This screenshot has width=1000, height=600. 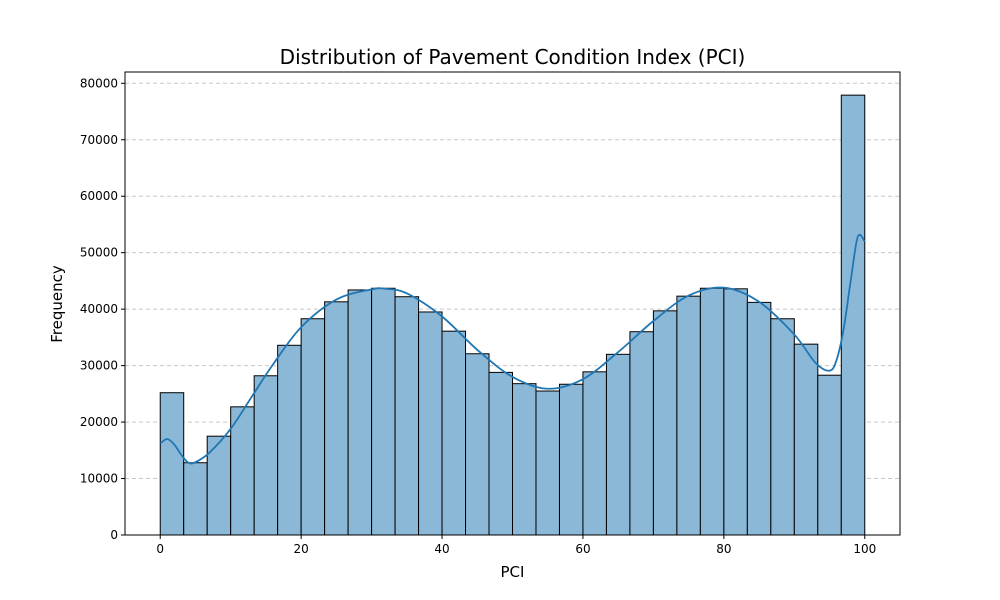 What do you see at coordinates (99, 140) in the screenshot?
I see `y-tick-label: 70000` at bounding box center [99, 140].